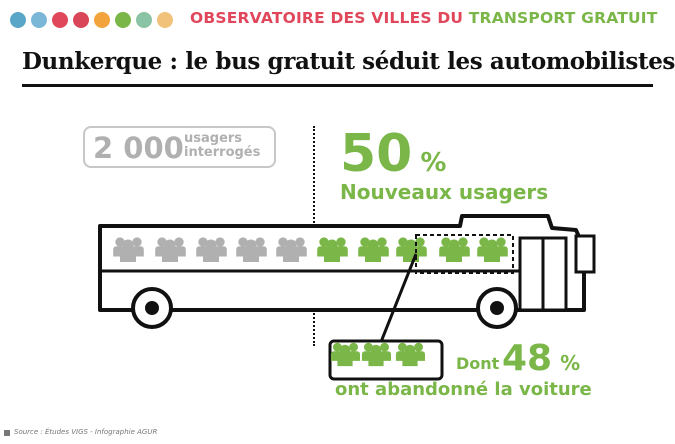  I want to click on callout-people, so click(378, 354).